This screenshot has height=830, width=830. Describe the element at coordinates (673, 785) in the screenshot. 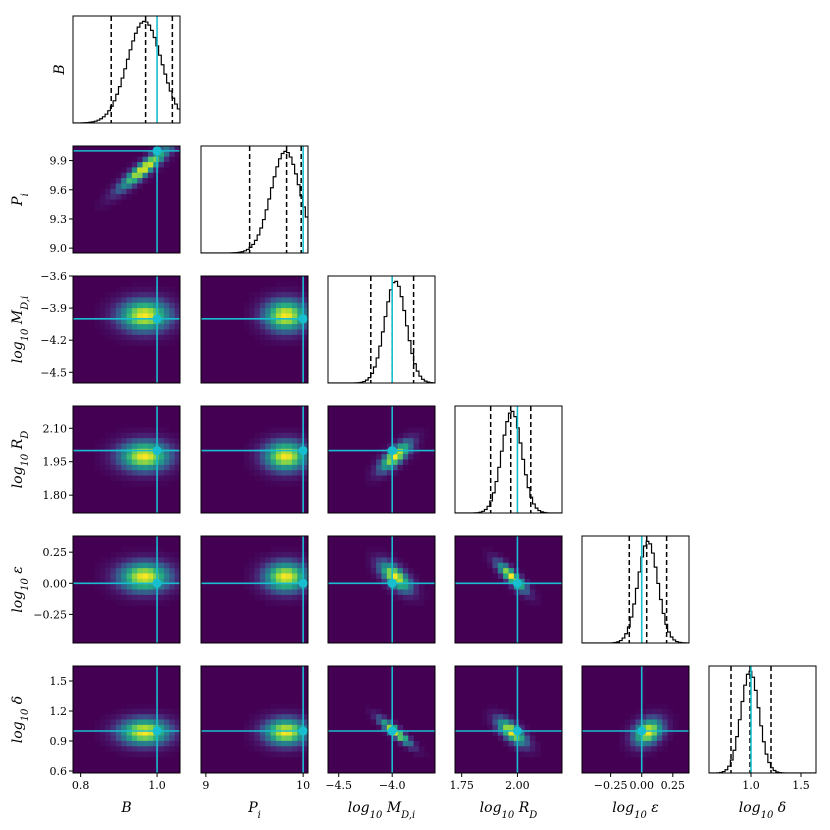

I see `xtick-label-logeps: 0.25` at that location.